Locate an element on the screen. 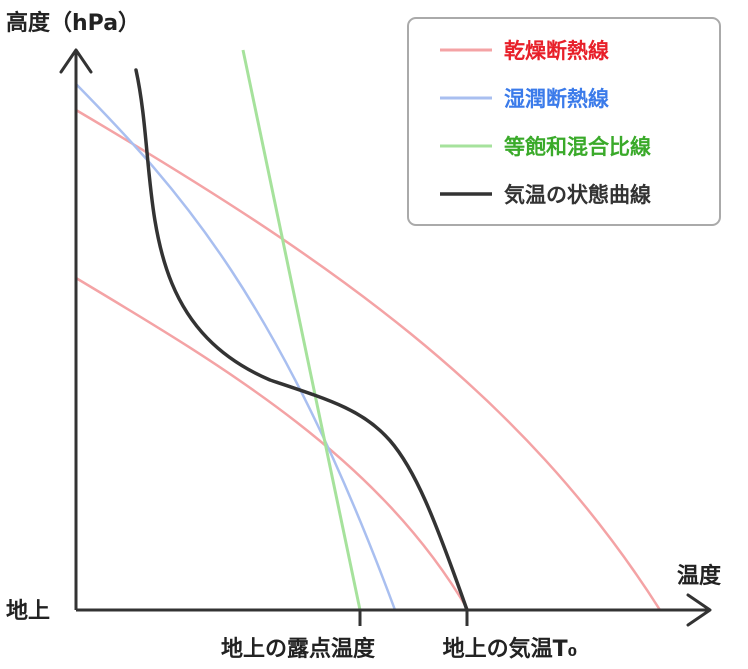  legend-item-temperature-profile: 気温の状態曲線 is located at coordinates (545, 195).